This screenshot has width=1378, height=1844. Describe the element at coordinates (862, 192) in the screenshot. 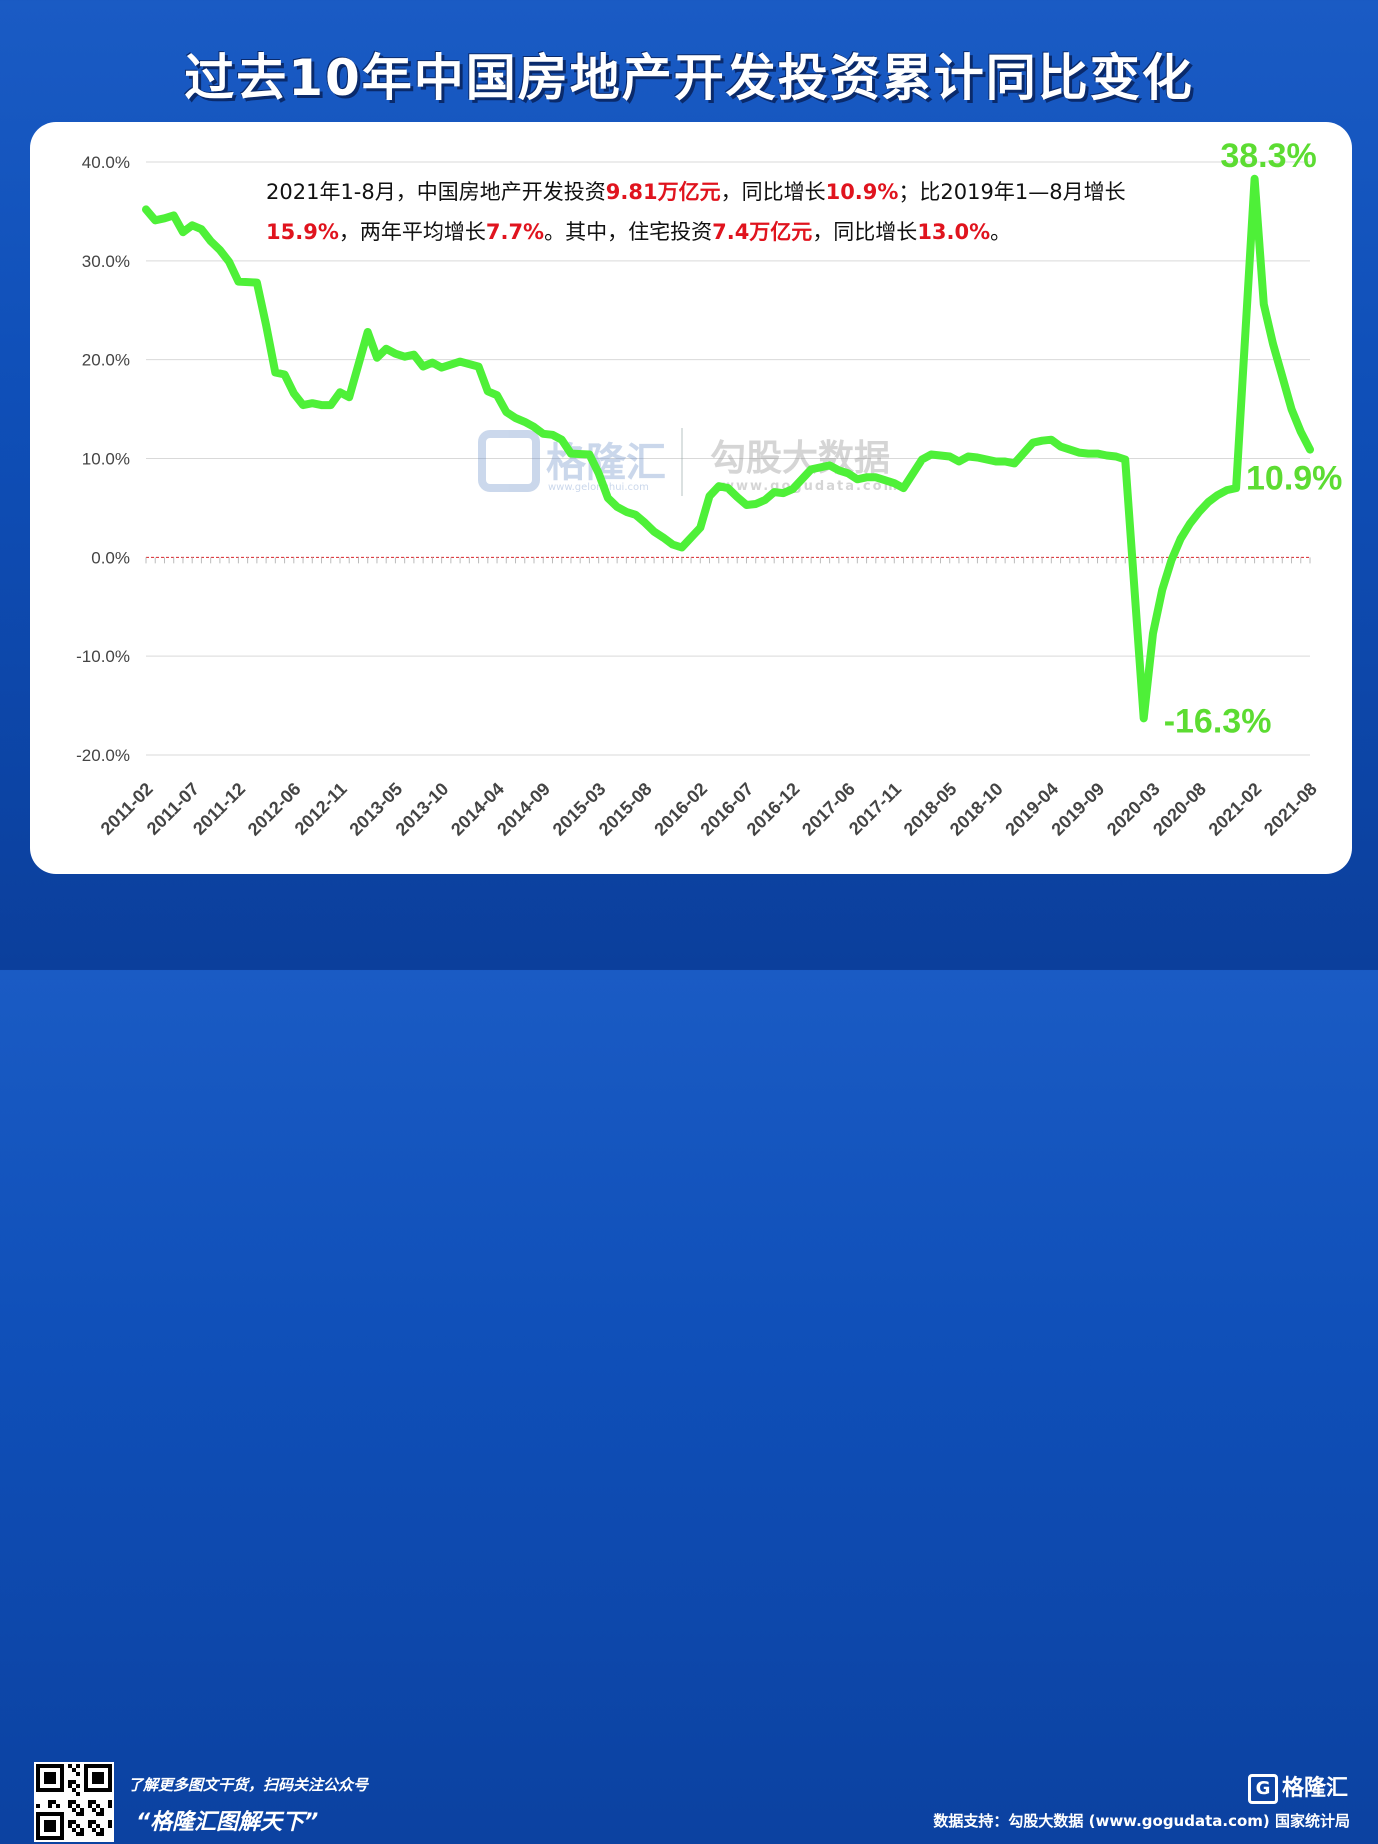

I see `summary-highlight: 10.9%` at that location.